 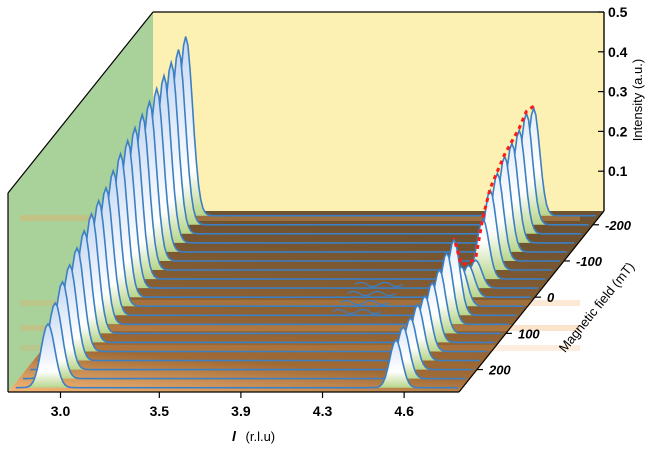 What do you see at coordinates (499, 370) in the screenshot?
I see `field-tick-label: 200` at bounding box center [499, 370].